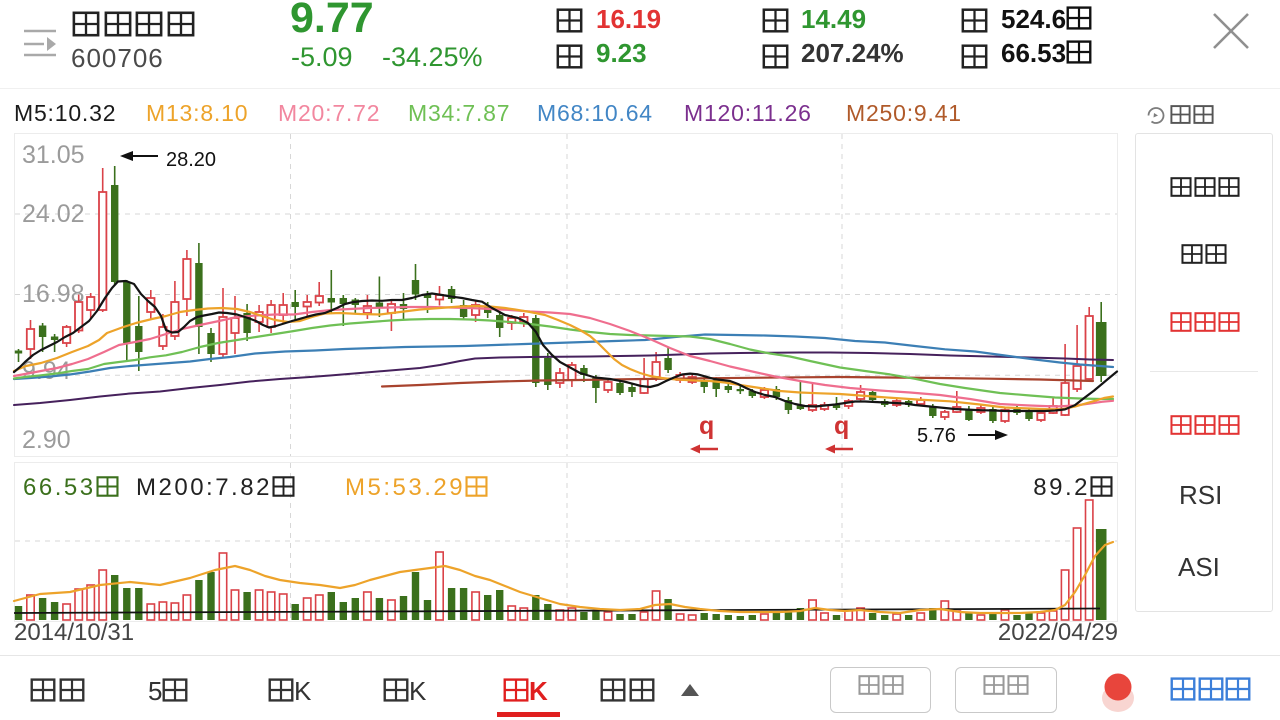 The height and width of the screenshot is (720, 1280). Describe the element at coordinates (936, 436) in the screenshot. I see `svg-text: 5.76` at that location.